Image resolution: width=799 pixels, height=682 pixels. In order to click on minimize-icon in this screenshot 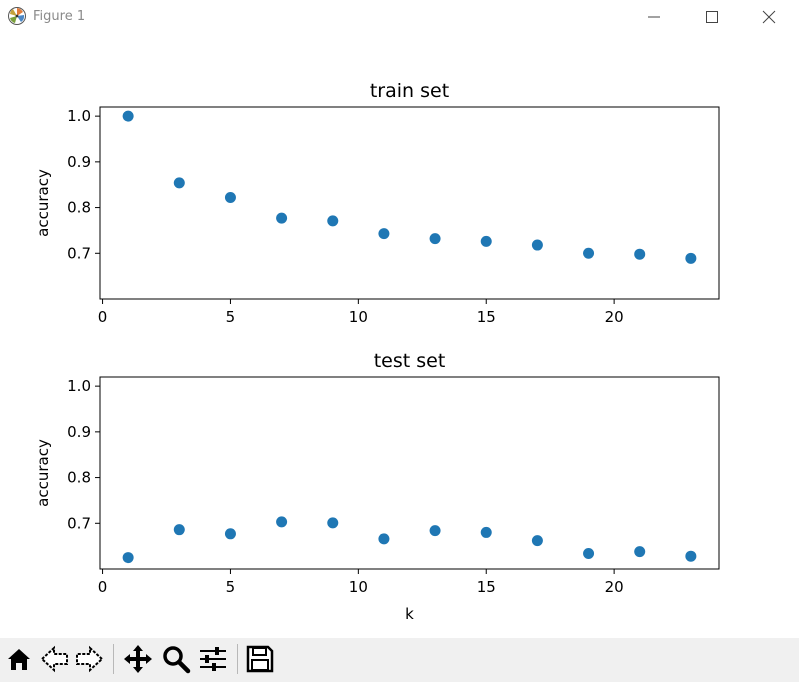, I will do `click(654, 17)`.